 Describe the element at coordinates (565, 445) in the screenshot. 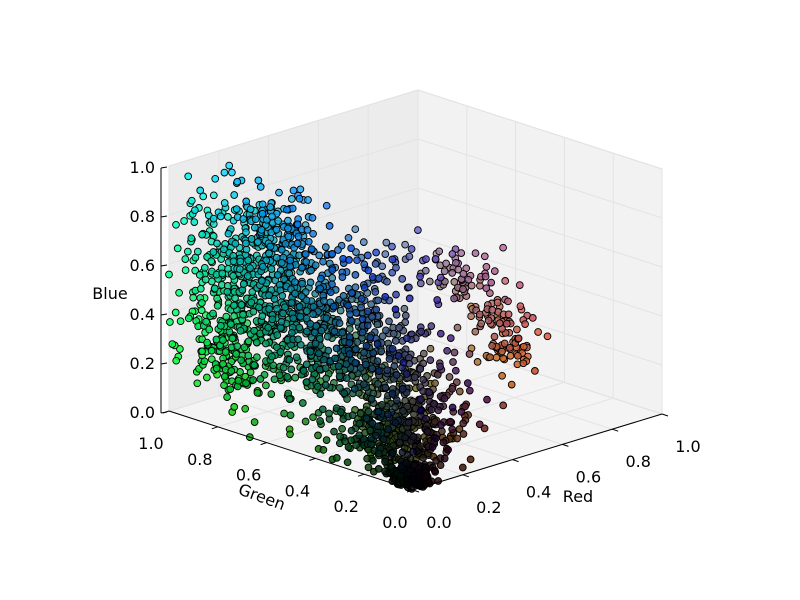

I see `x-tick` at that location.